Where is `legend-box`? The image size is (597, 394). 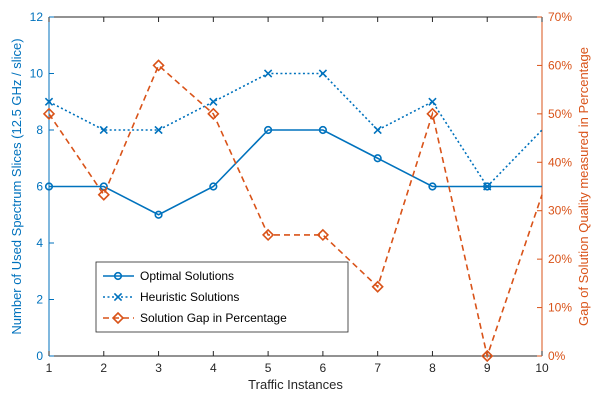
legend-box is located at coordinates (222, 297).